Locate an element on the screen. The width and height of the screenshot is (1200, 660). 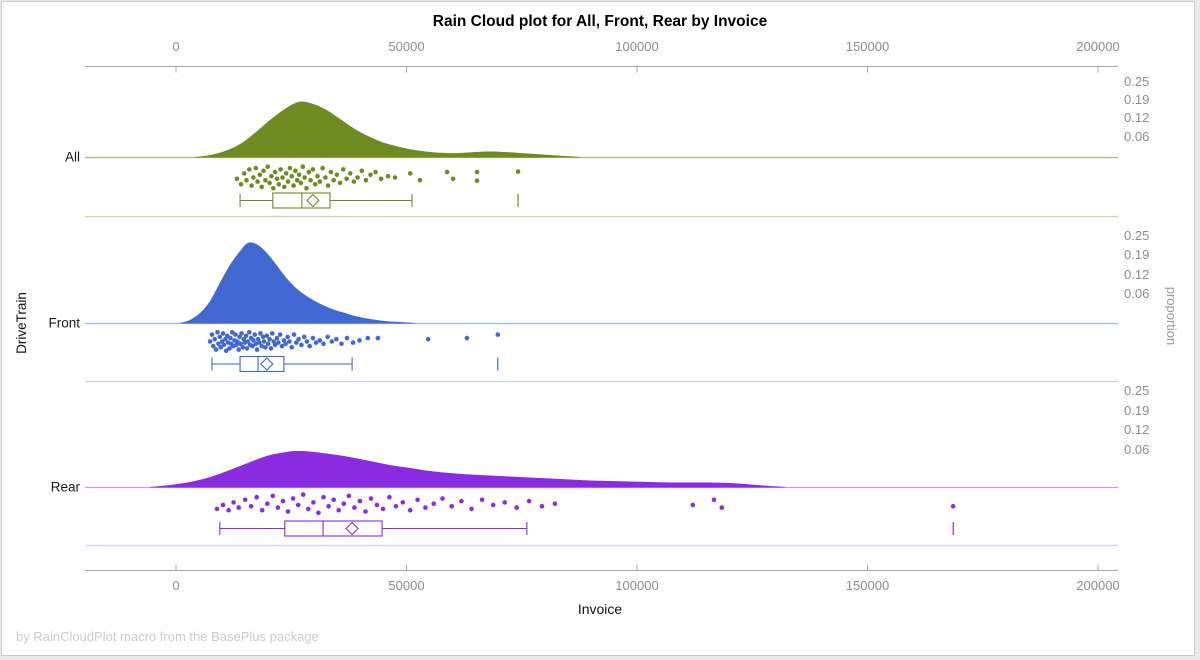
density-cloud-all is located at coordinates (387, 129).